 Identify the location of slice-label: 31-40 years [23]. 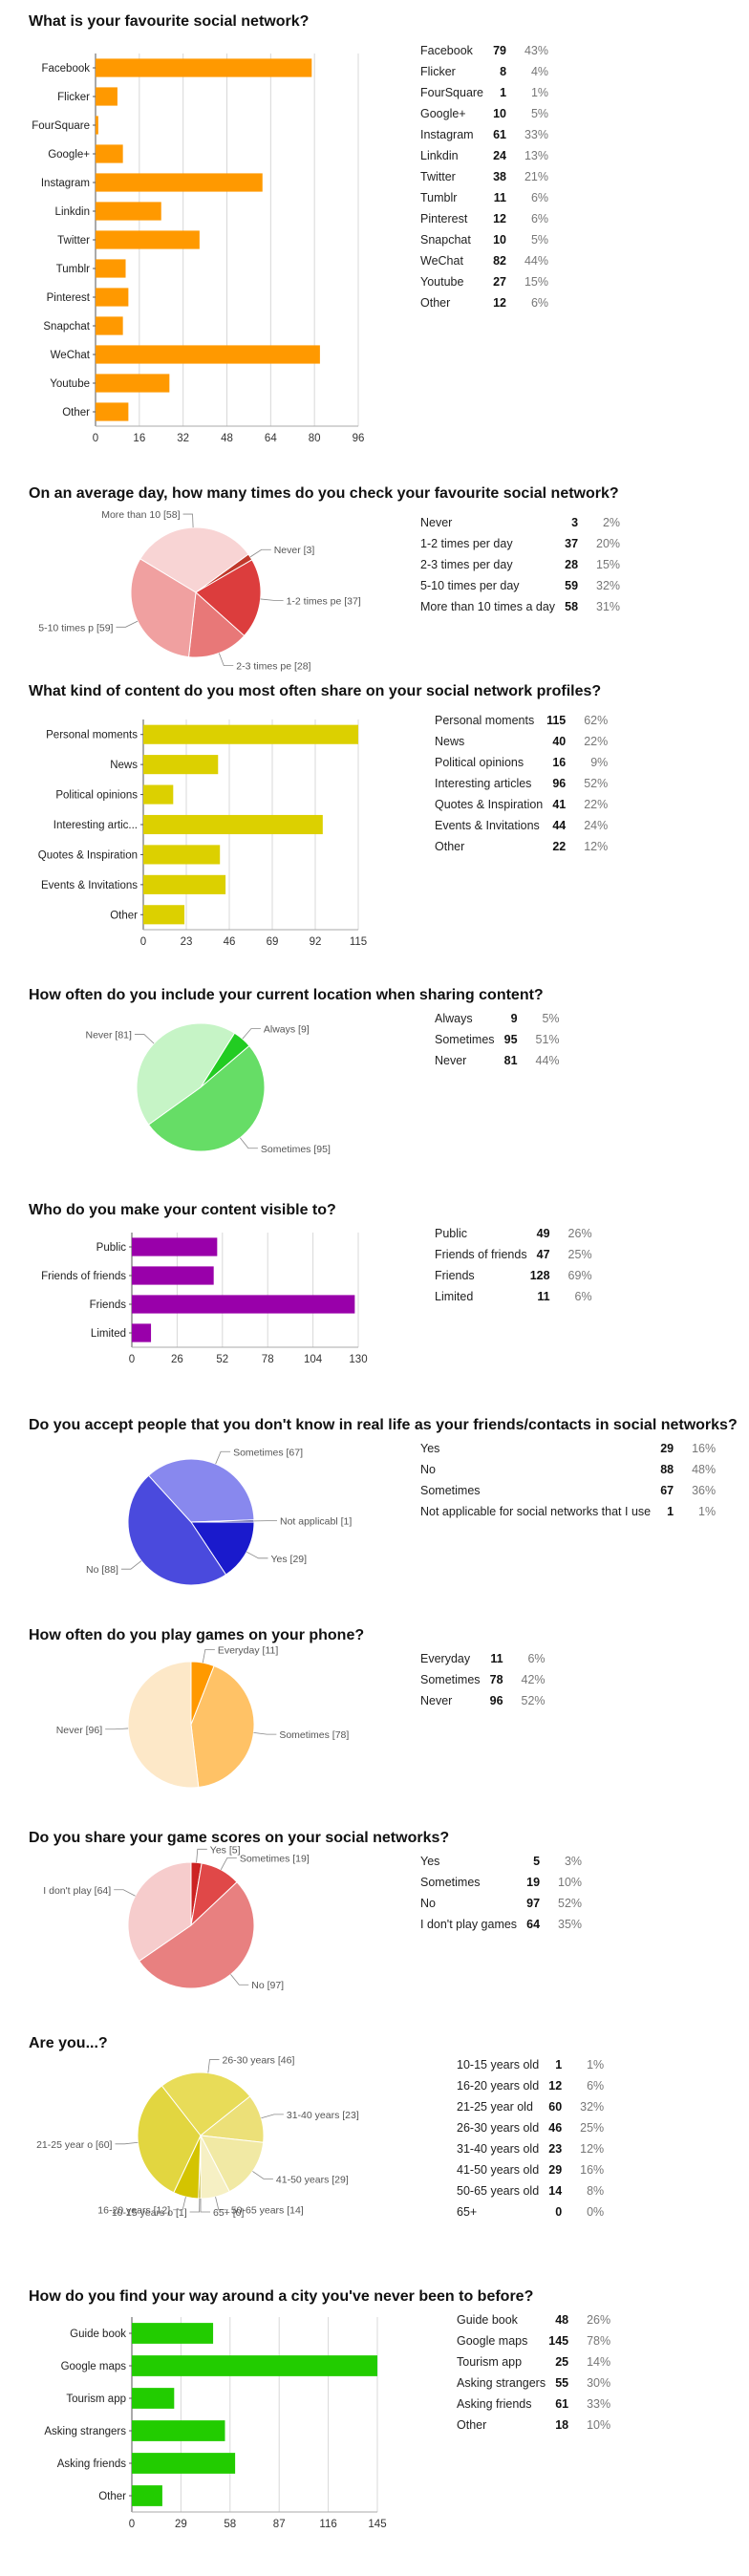
(323, 2115).